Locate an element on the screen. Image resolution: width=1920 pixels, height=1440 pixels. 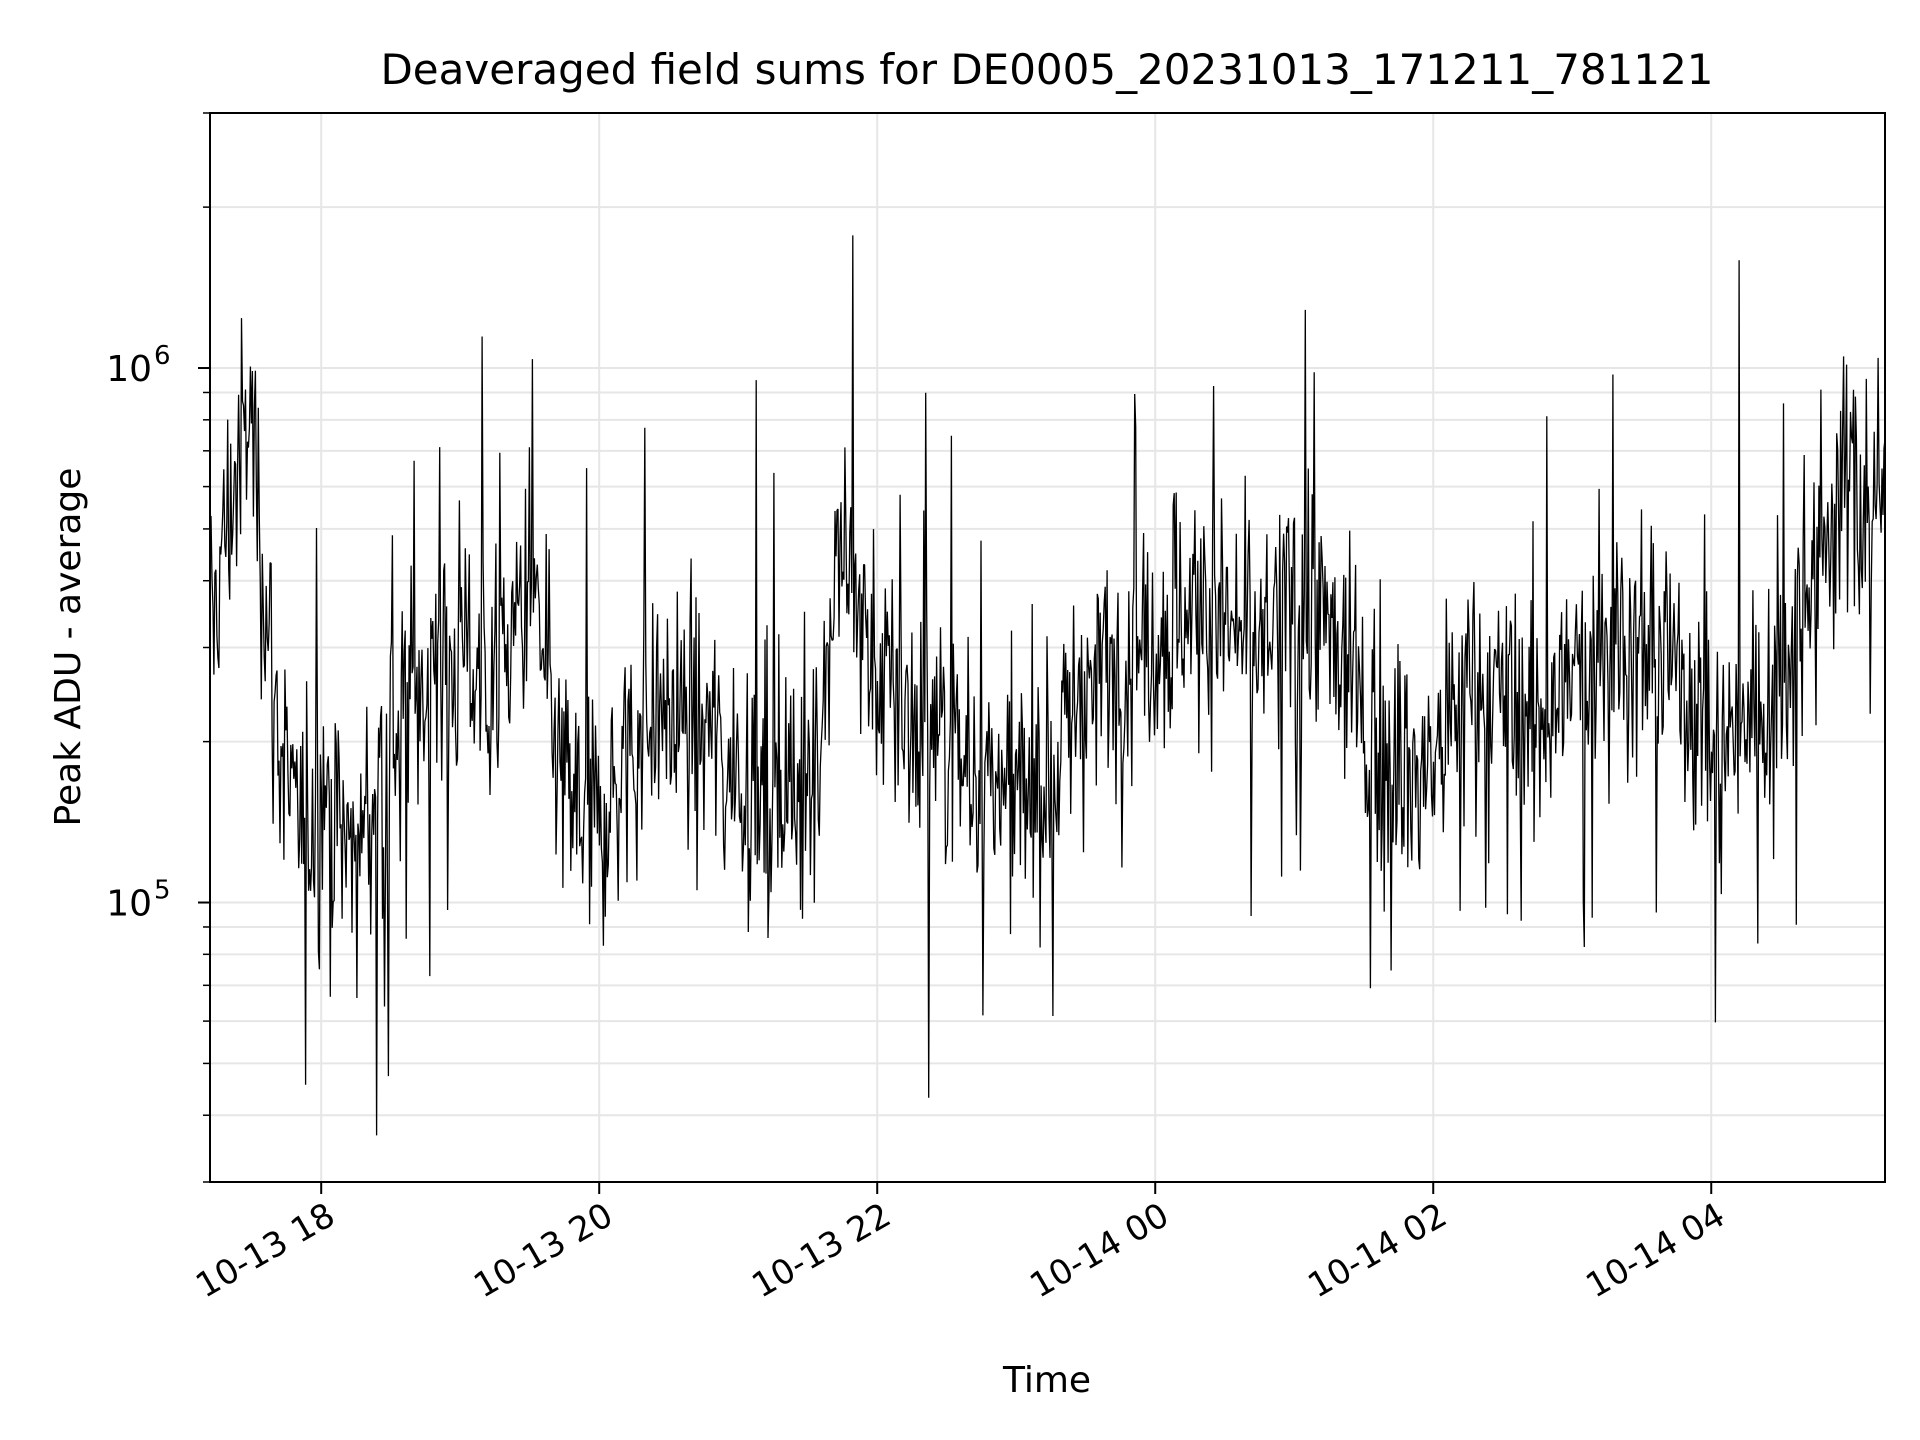
y-tick-label-exponent: 6 is located at coordinates (162, 356).